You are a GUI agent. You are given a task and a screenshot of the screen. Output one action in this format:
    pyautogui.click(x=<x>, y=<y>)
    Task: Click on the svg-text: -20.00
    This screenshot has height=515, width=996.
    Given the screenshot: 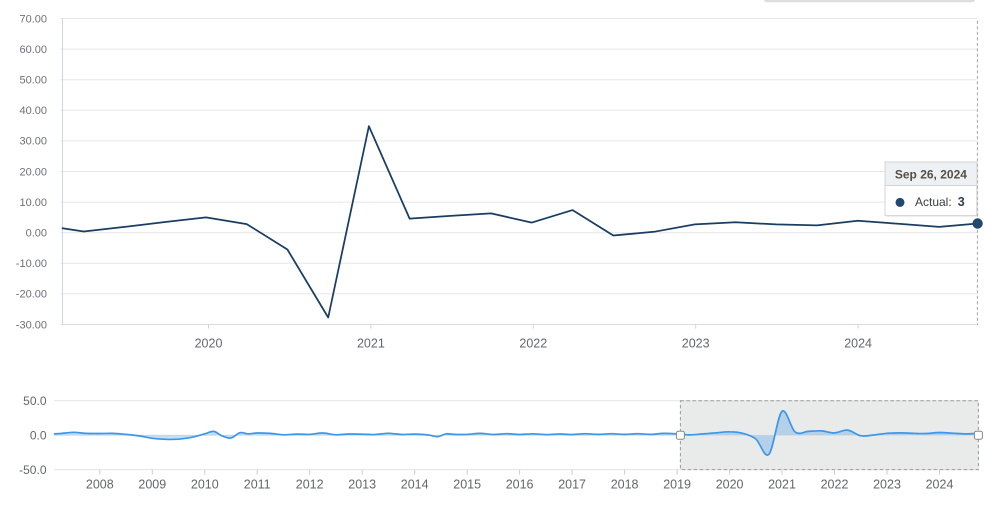 What is the action you would take?
    pyautogui.click(x=31, y=295)
    